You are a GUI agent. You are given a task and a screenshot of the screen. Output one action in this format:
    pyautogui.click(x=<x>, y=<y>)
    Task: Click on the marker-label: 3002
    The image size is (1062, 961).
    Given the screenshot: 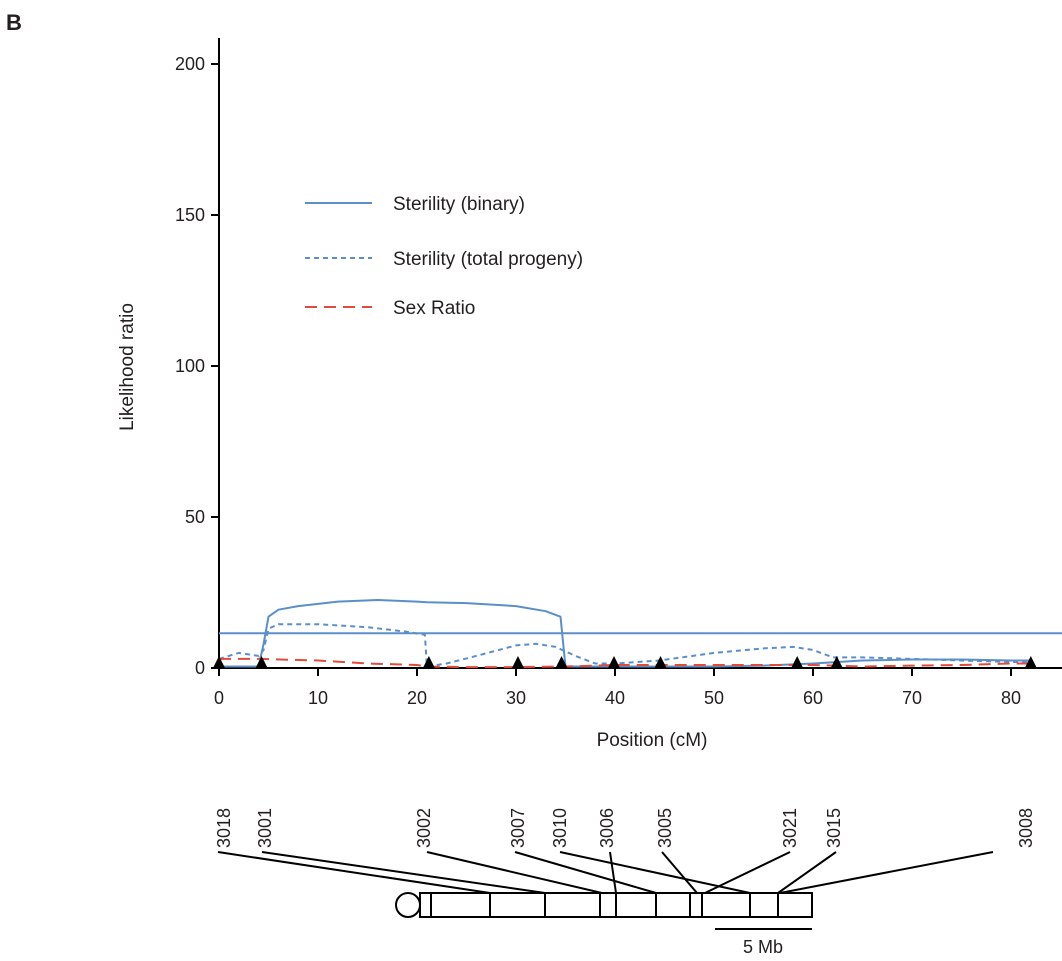 What is the action you would take?
    pyautogui.click(x=424, y=828)
    